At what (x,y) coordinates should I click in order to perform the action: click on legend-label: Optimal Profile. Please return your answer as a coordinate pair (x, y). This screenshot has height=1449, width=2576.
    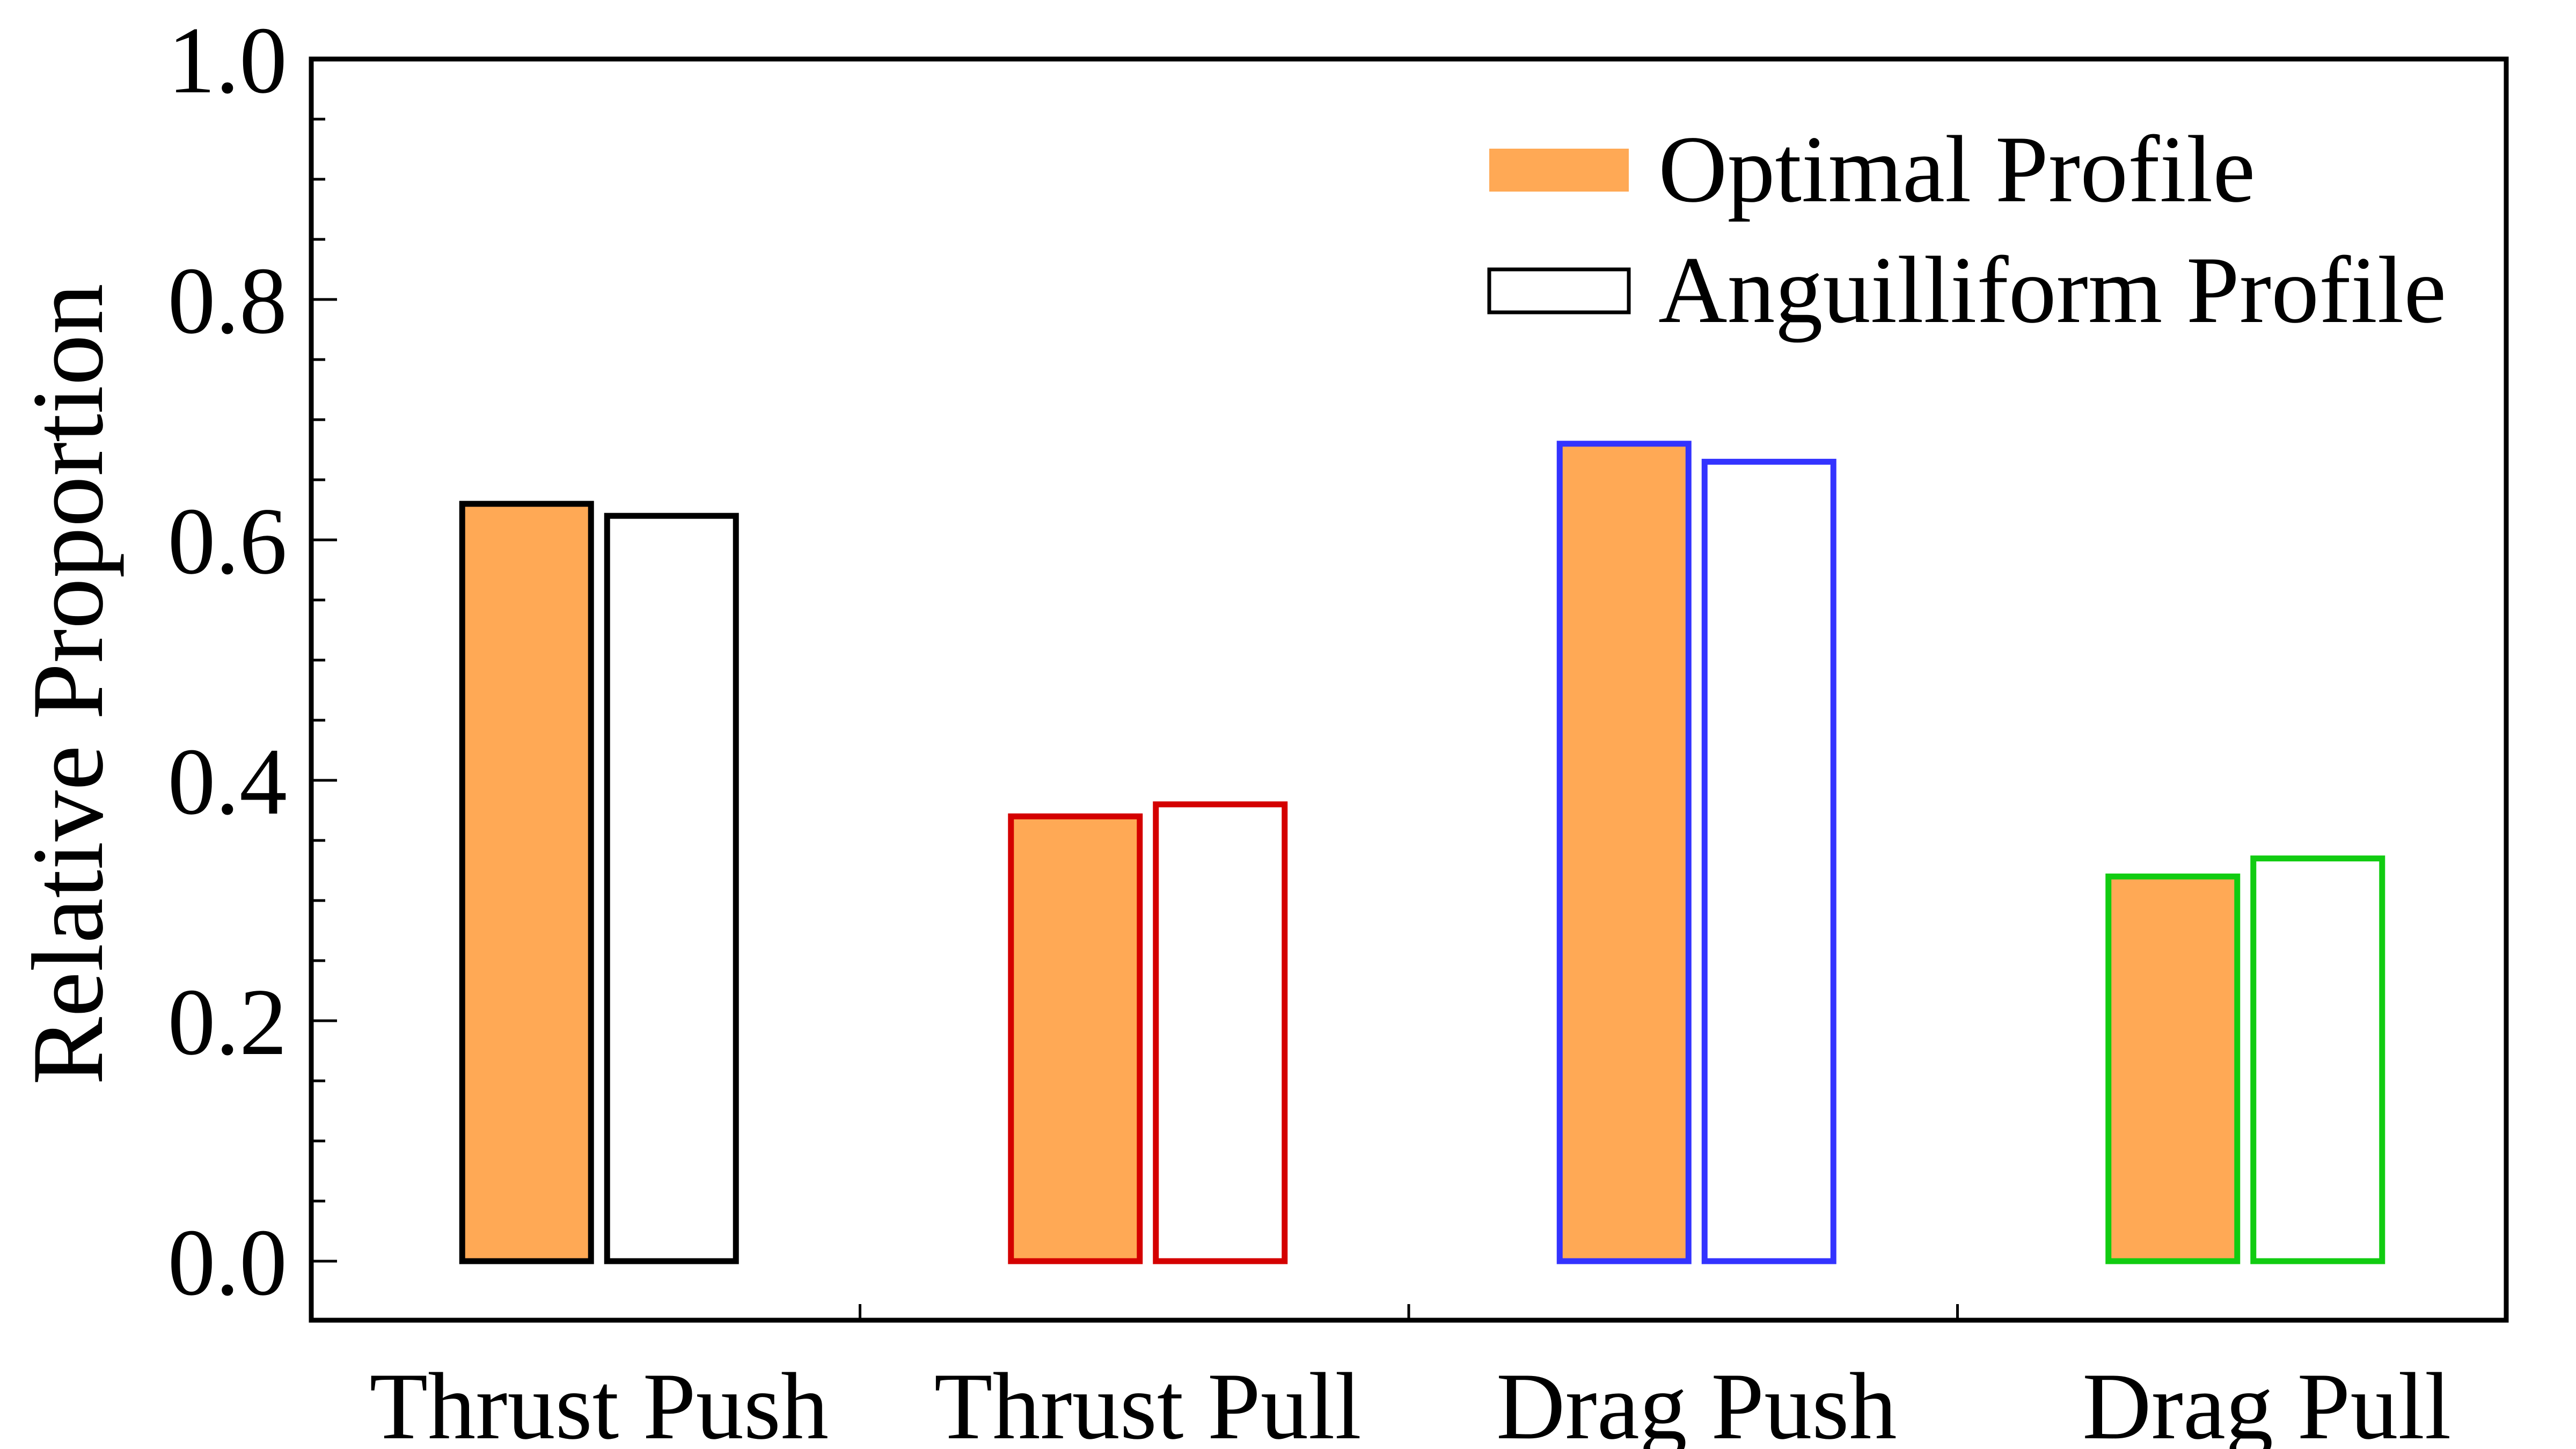
    Looking at the image, I should click on (1956, 169).